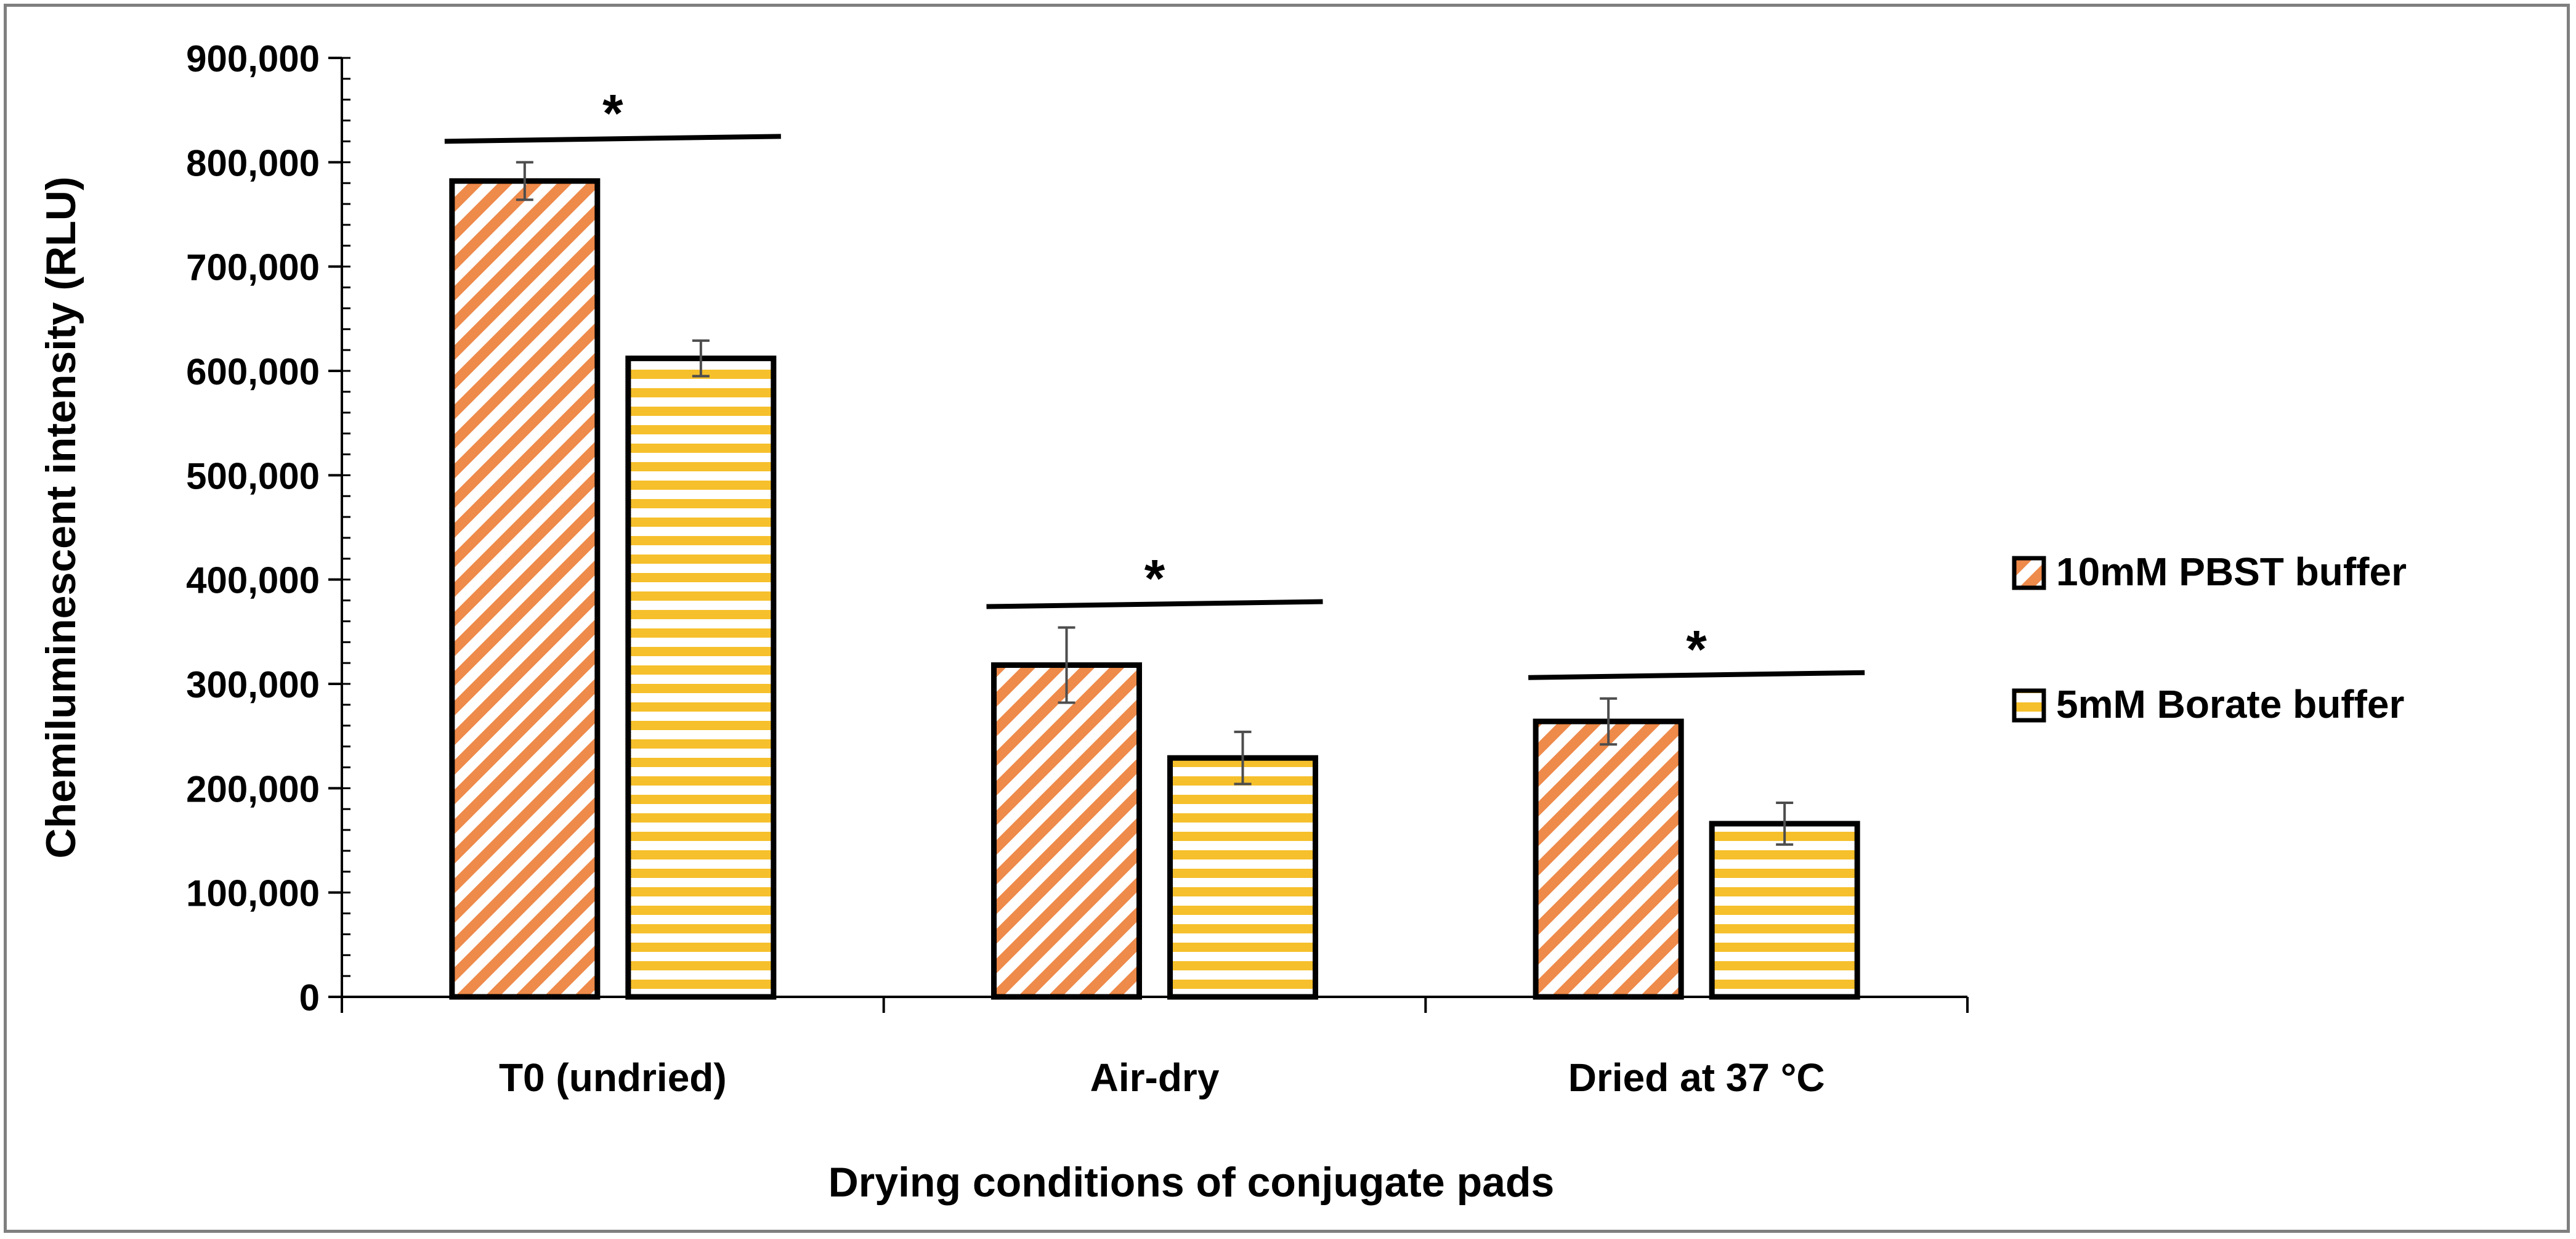  I want to click on legend-label: 5mM Borate buffer, so click(2230, 704).